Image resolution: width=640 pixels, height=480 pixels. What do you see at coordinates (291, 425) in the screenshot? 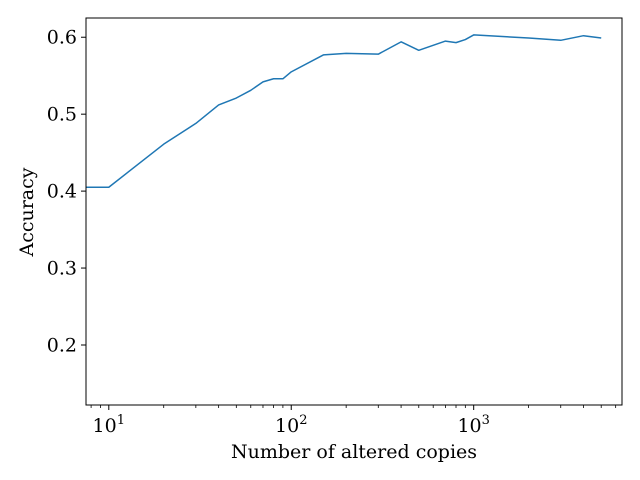
I see `x-tick-label: 10²` at bounding box center [291, 425].